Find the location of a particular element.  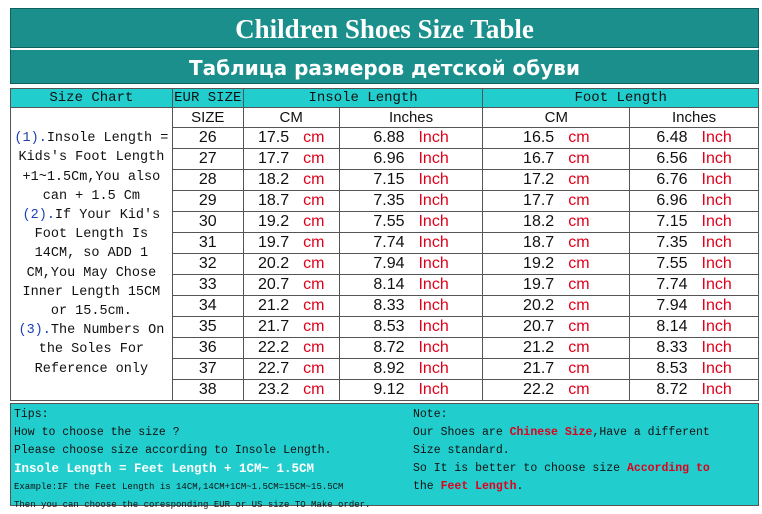

eur-size-cell: 34 is located at coordinates (207, 306).